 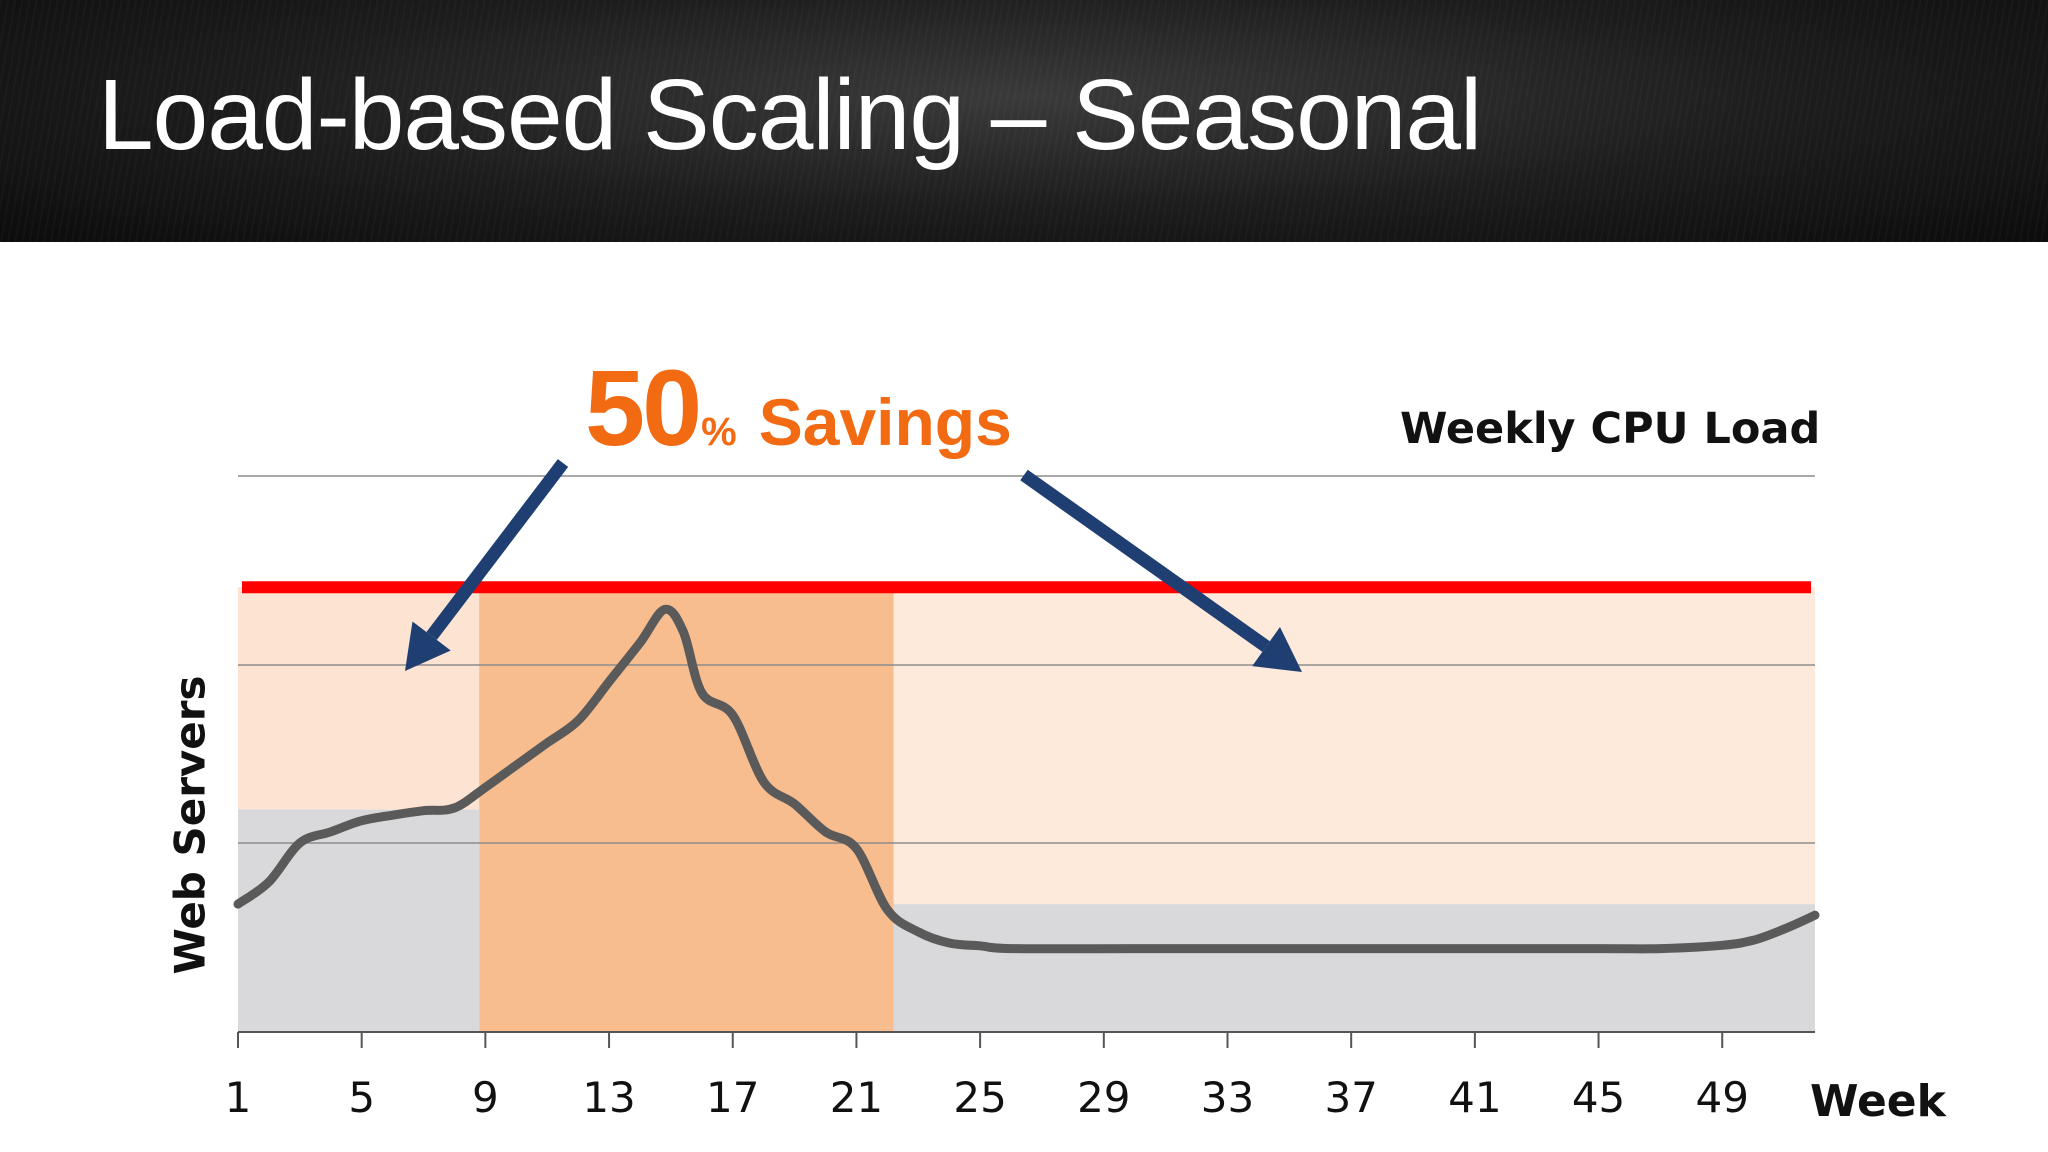 What do you see at coordinates (790, 115) in the screenshot?
I see `slide-title: Load-based Scaling – Seasonal` at bounding box center [790, 115].